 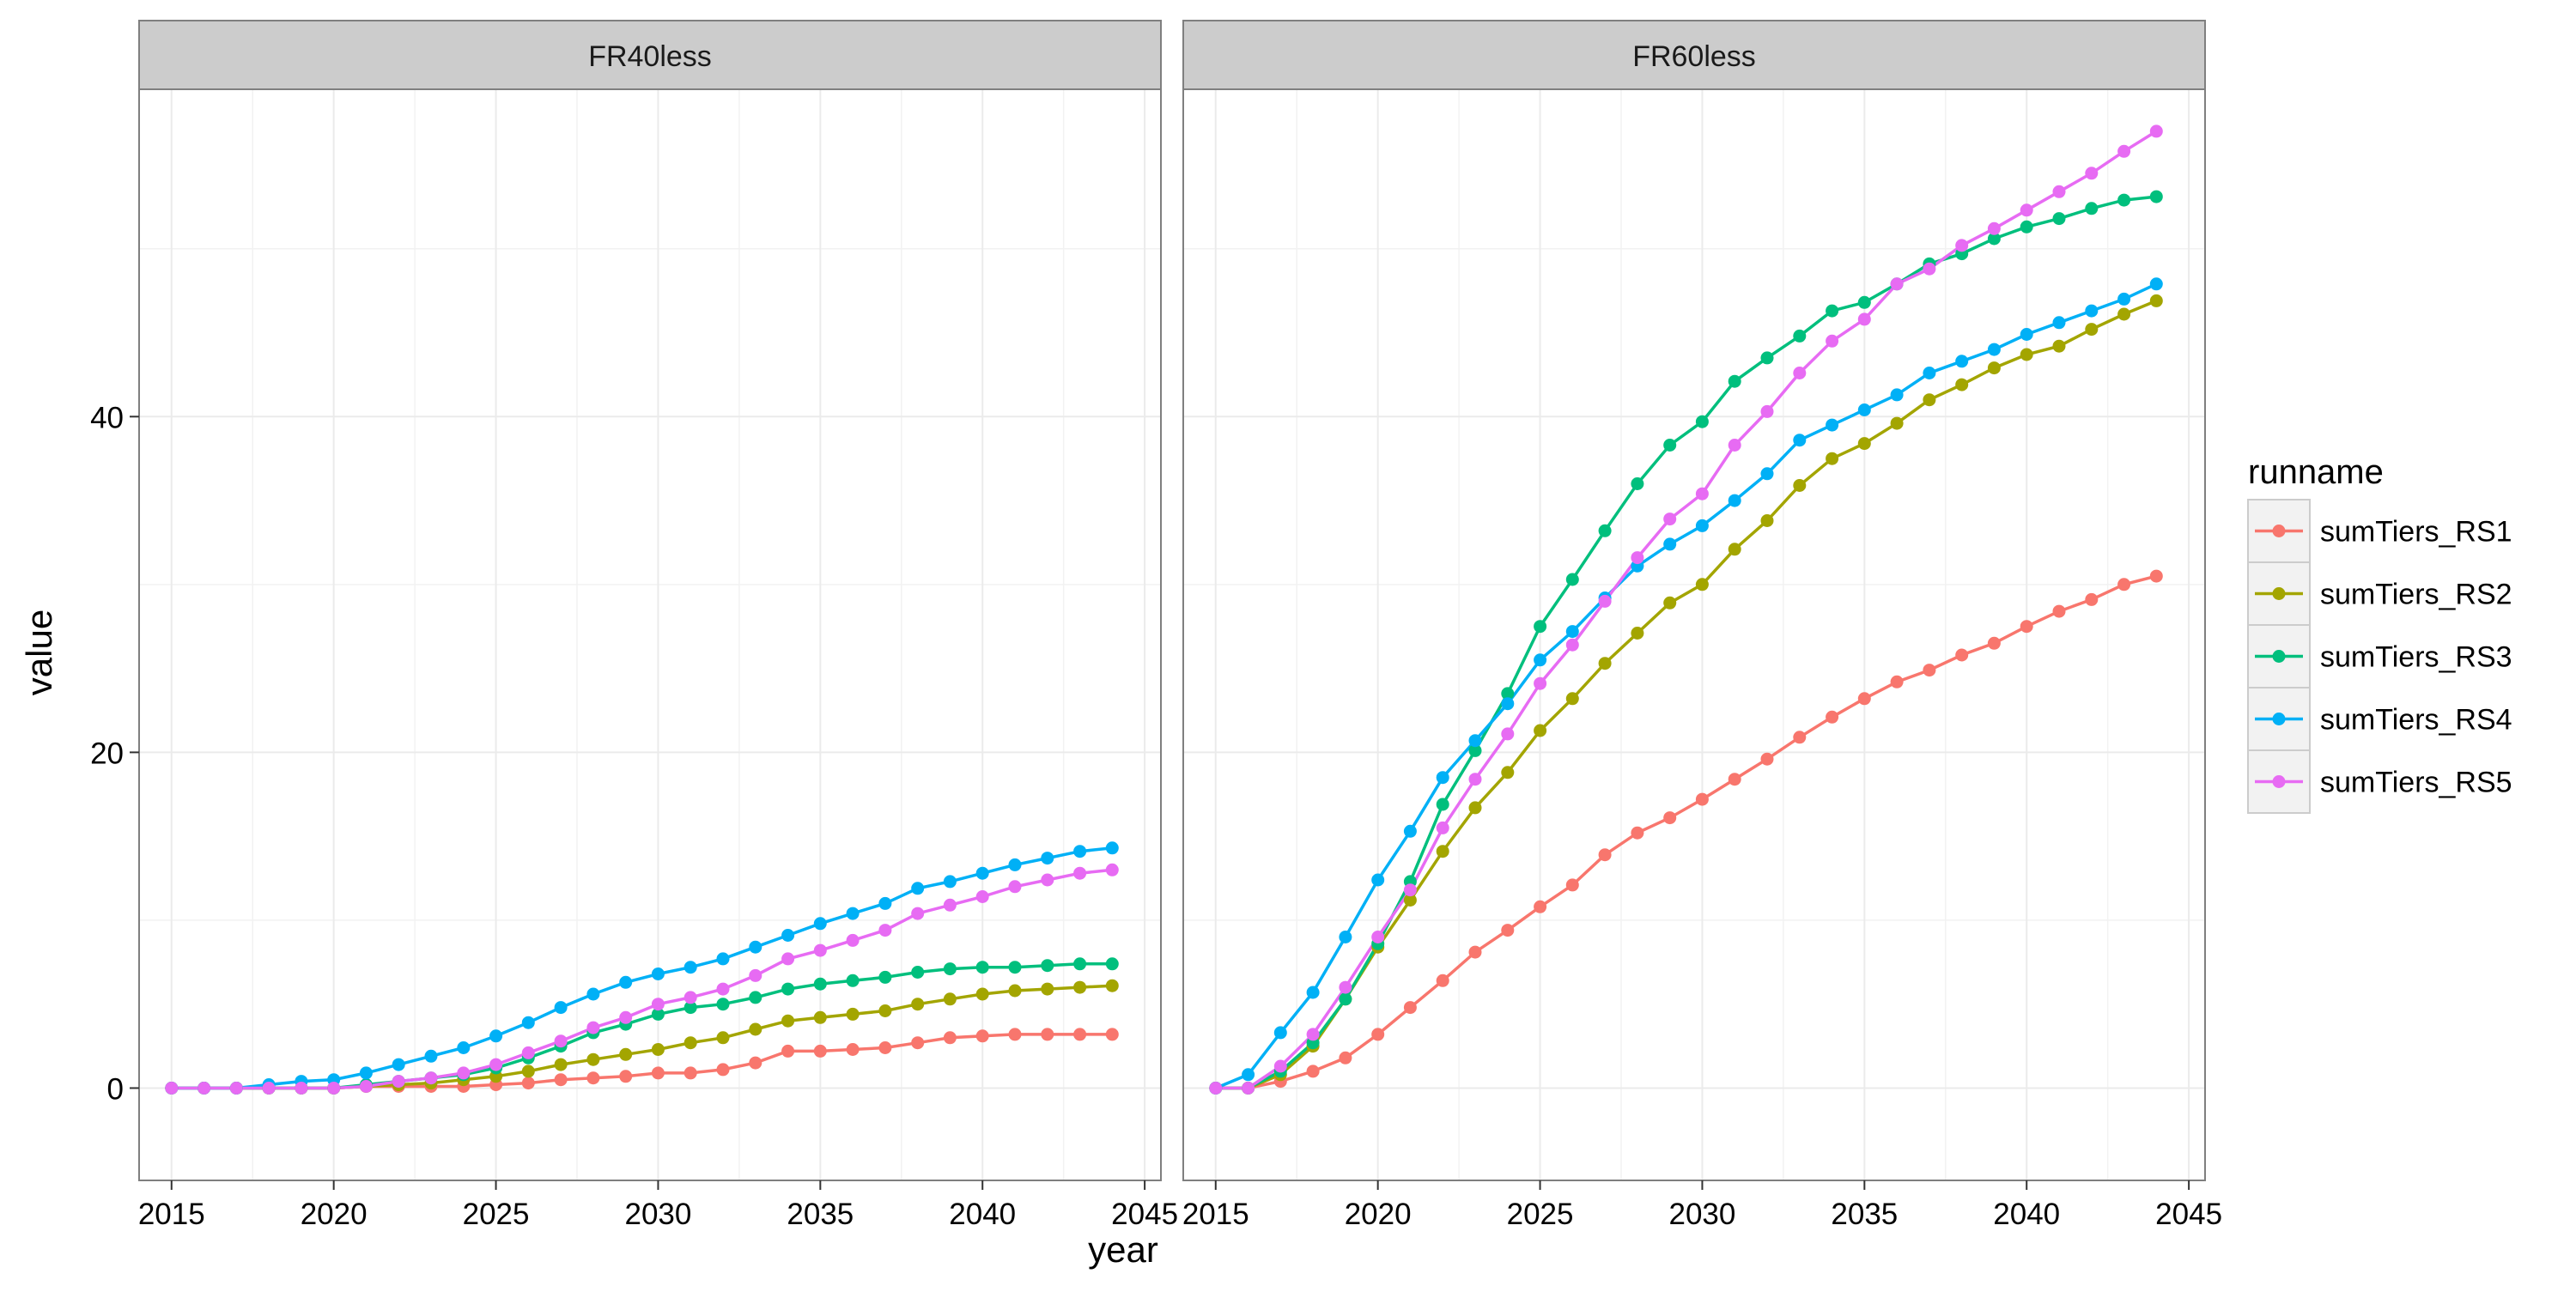 What do you see at coordinates (2279, 531) in the screenshot?
I see `legend-key-point` at bounding box center [2279, 531].